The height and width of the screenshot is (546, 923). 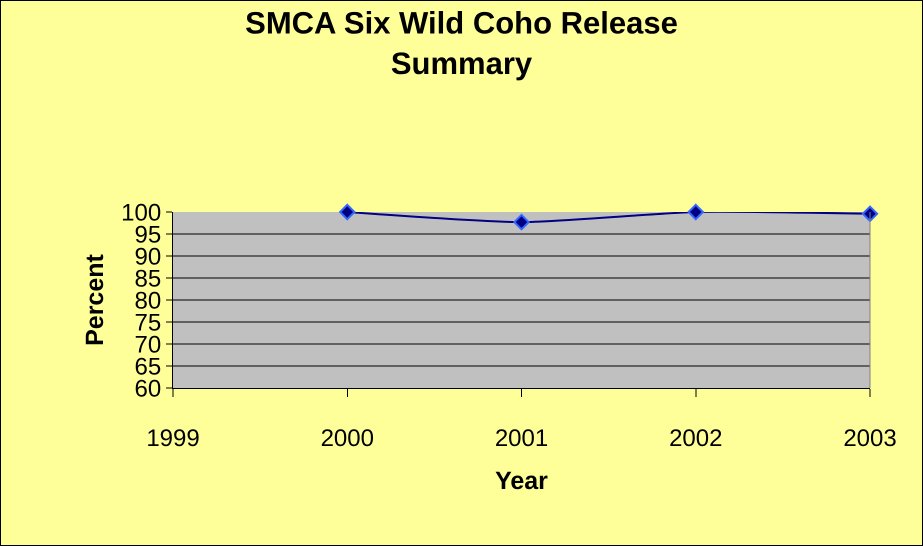 I want to click on x-tick-label: 2000, so click(x=347, y=438).